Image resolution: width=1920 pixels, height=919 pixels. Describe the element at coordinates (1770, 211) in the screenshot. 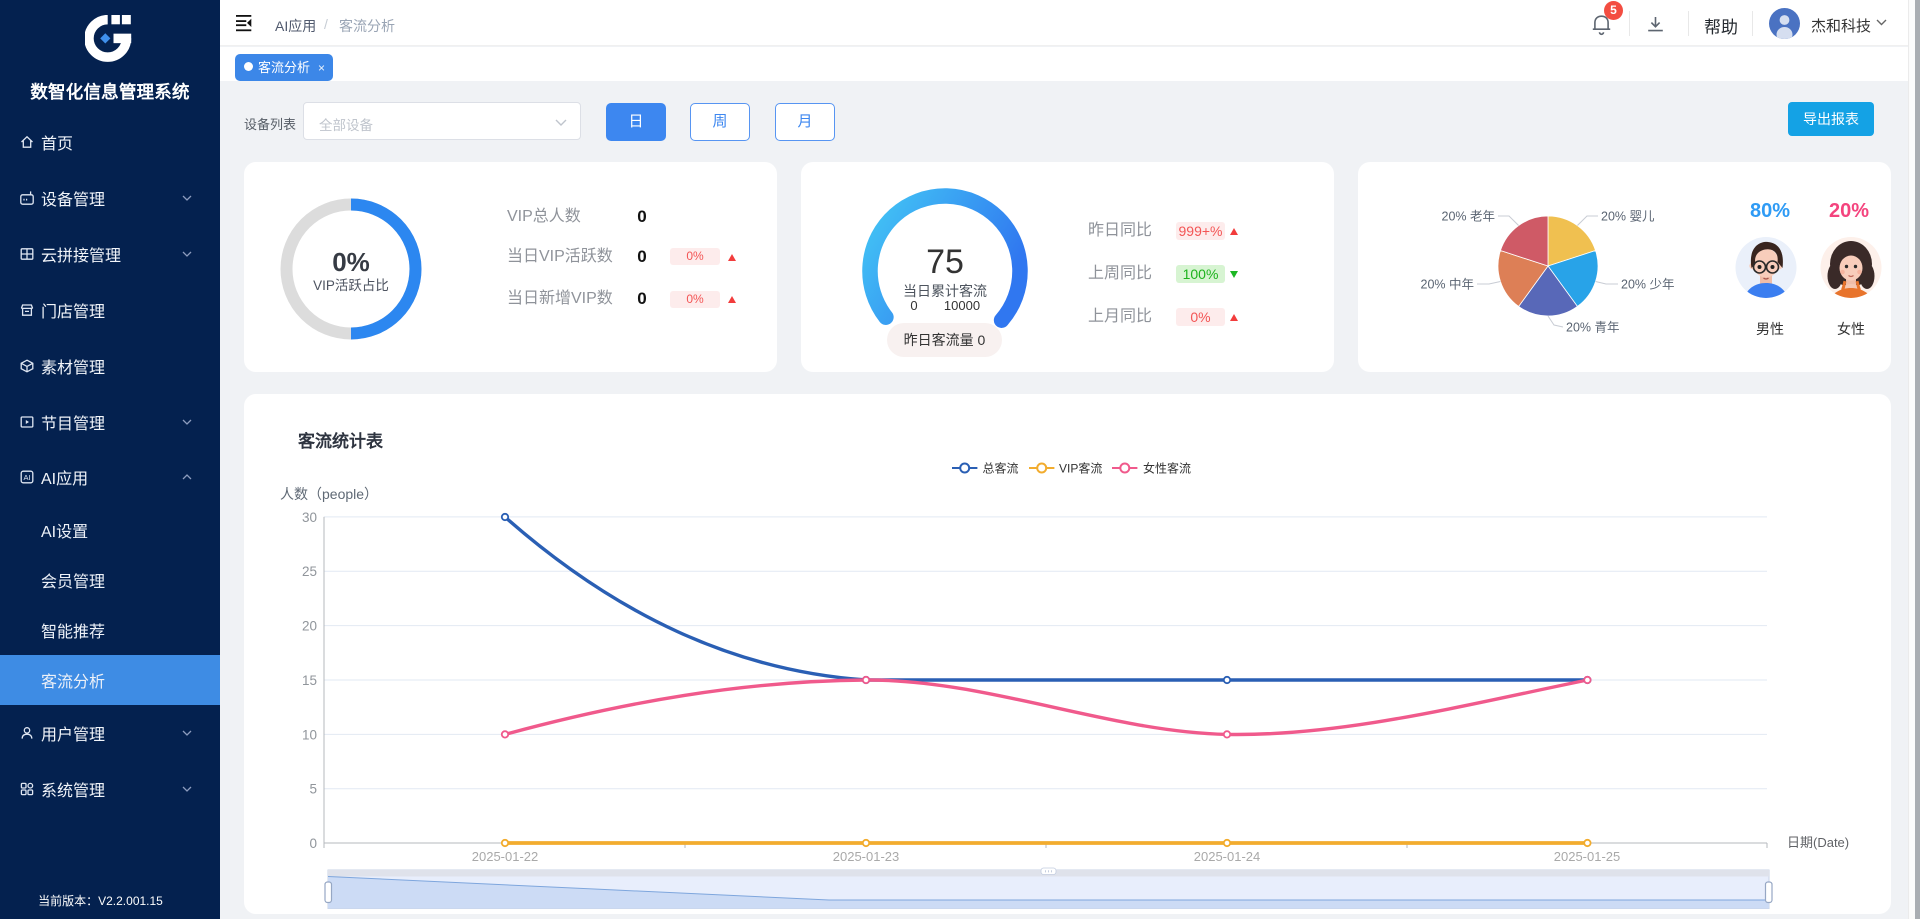

I see `svg-text: 80%` at that location.